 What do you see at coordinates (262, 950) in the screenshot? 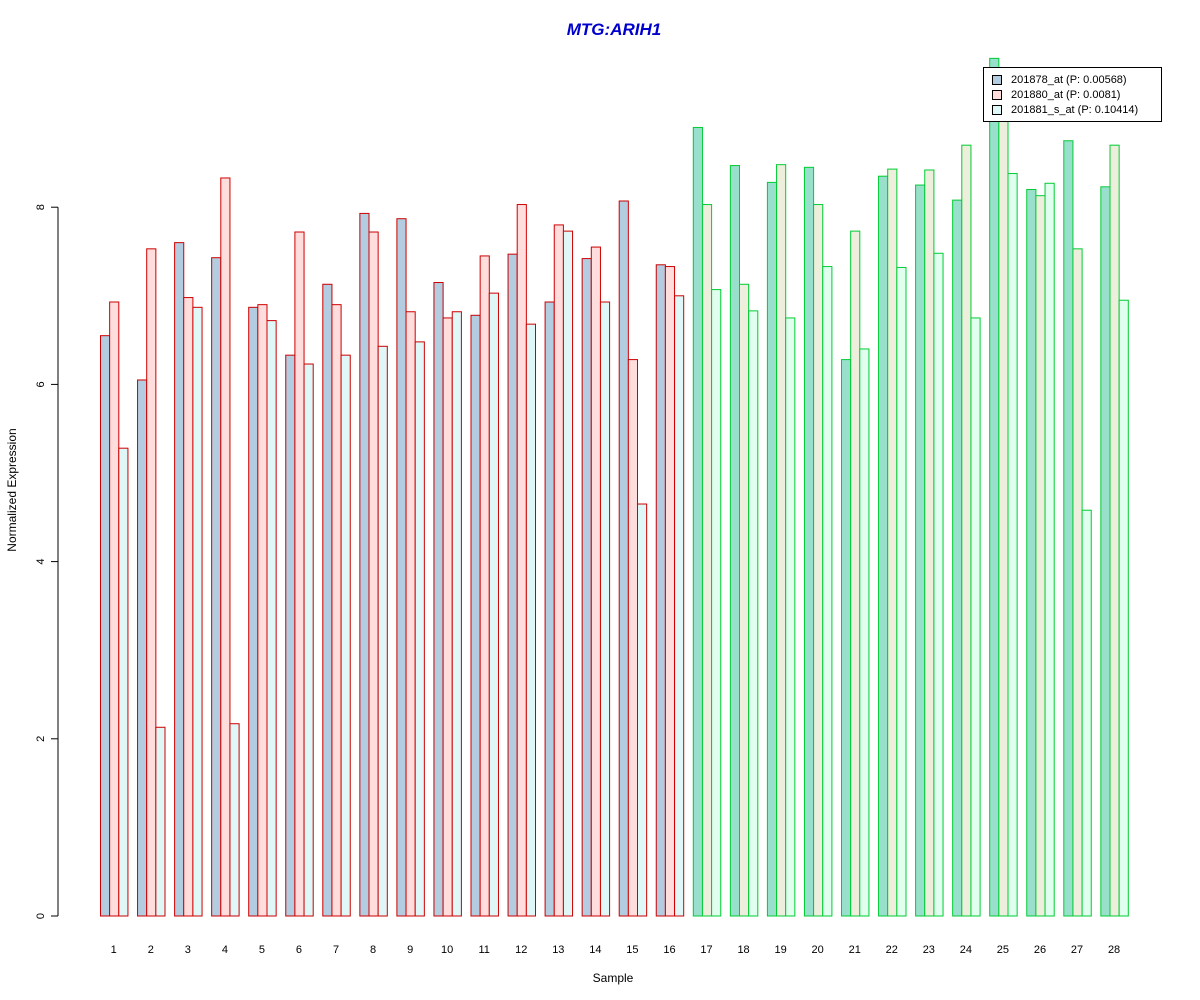
I see `x-tick-label: 5` at bounding box center [262, 950].